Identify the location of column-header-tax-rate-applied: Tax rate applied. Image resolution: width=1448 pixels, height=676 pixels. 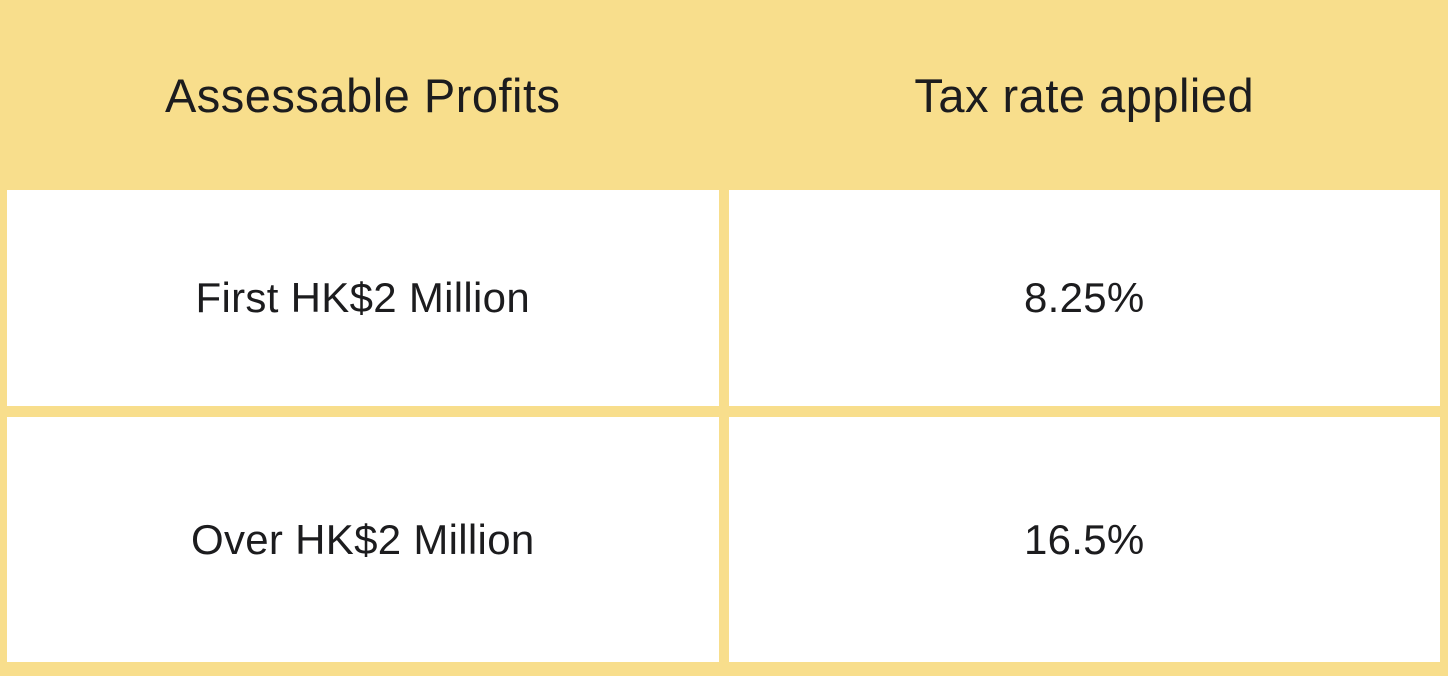
(1084, 95).